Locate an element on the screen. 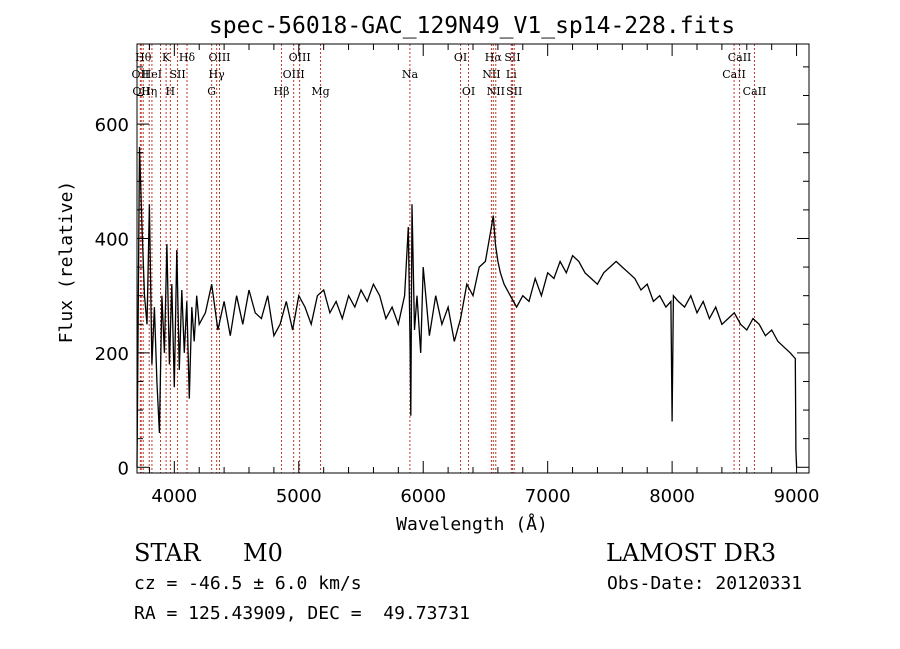  line-label: Hθ is located at coordinates (143, 57).